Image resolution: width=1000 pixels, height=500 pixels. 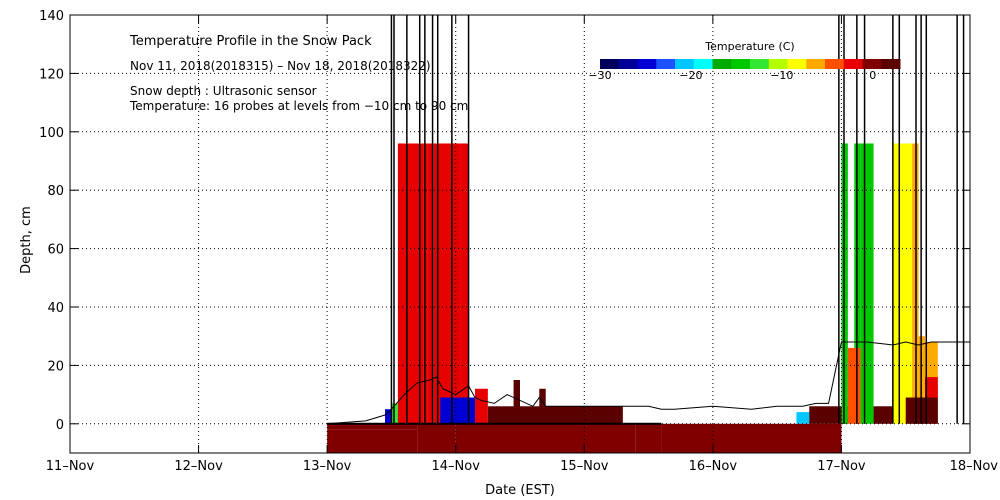 I want to click on x-tick-label: 14–Nov, so click(x=456, y=466).